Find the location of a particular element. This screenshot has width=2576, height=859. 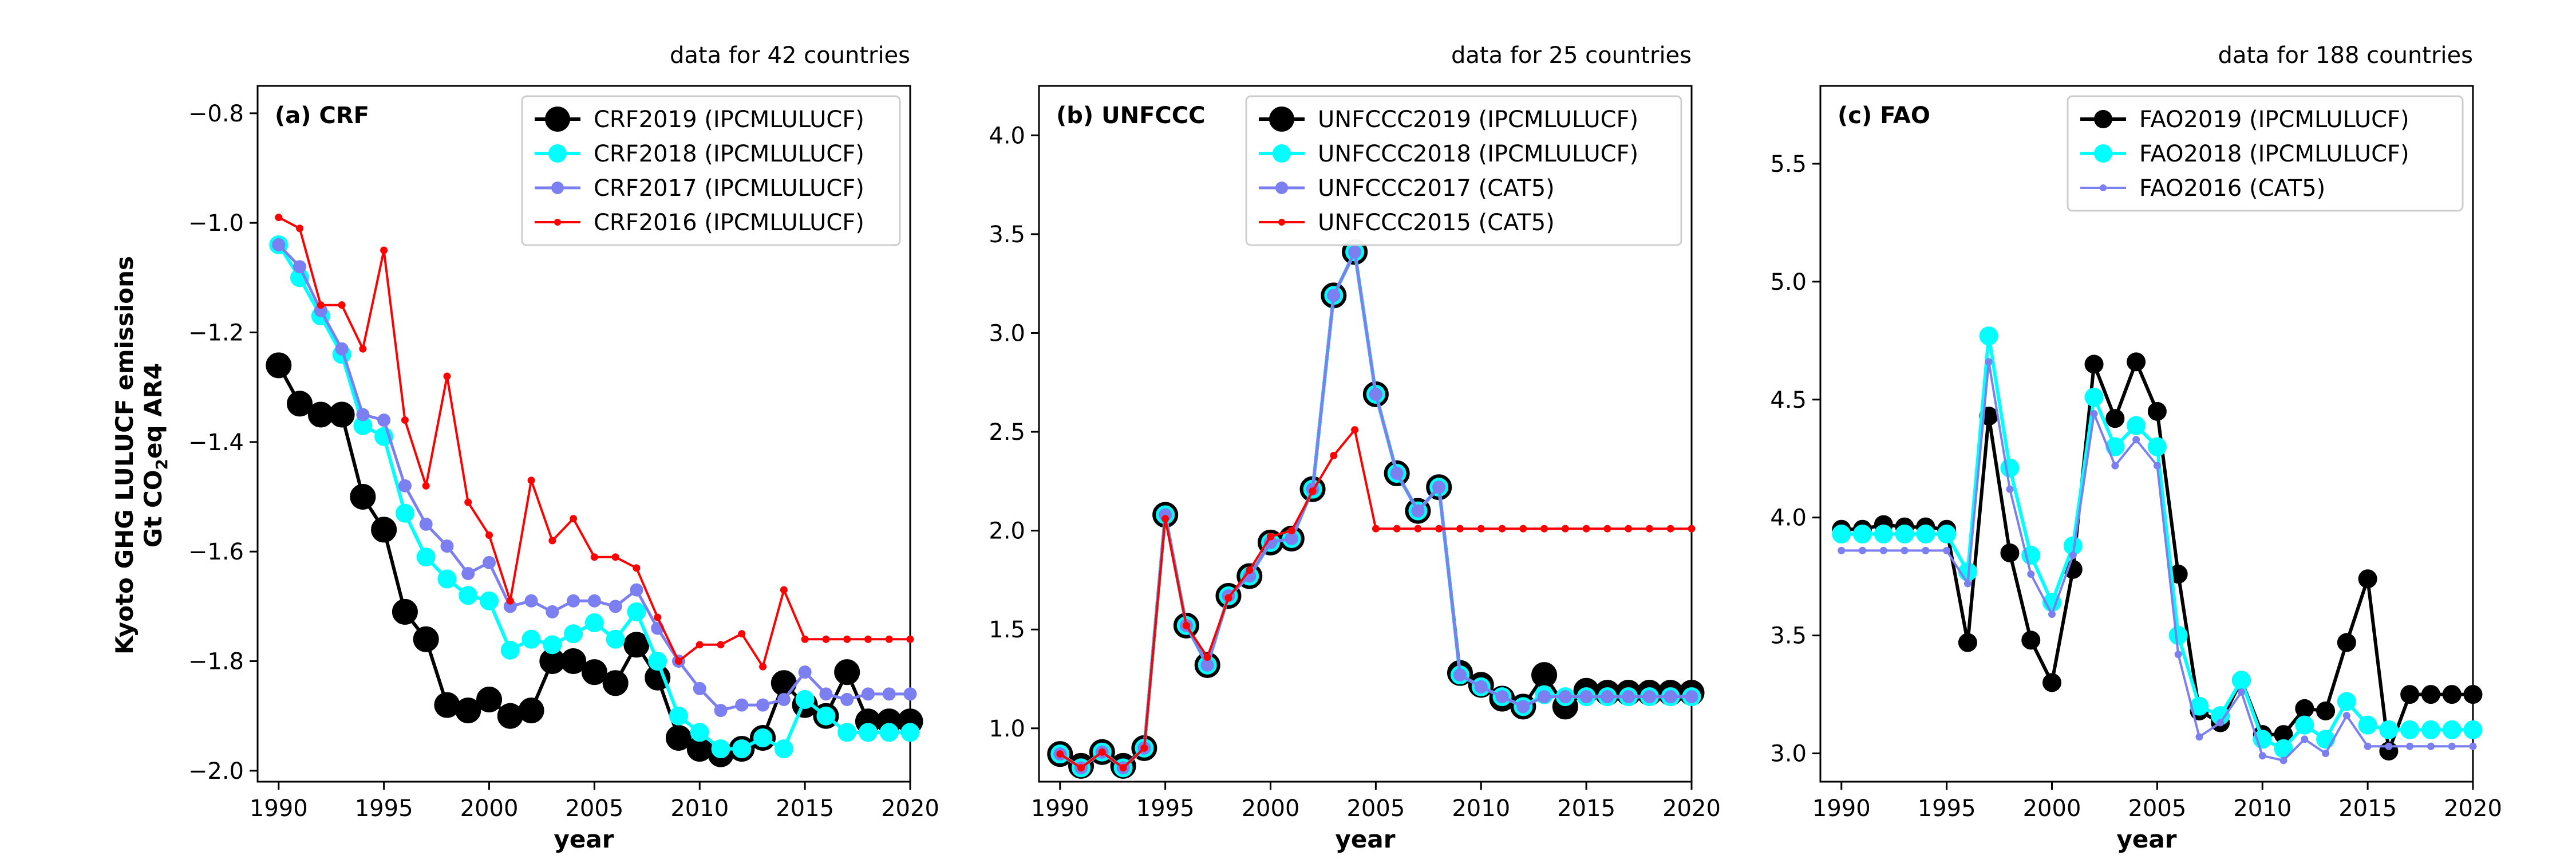

legend-label: CRF2019 (IPCMLULUCF) is located at coordinates (729, 120).